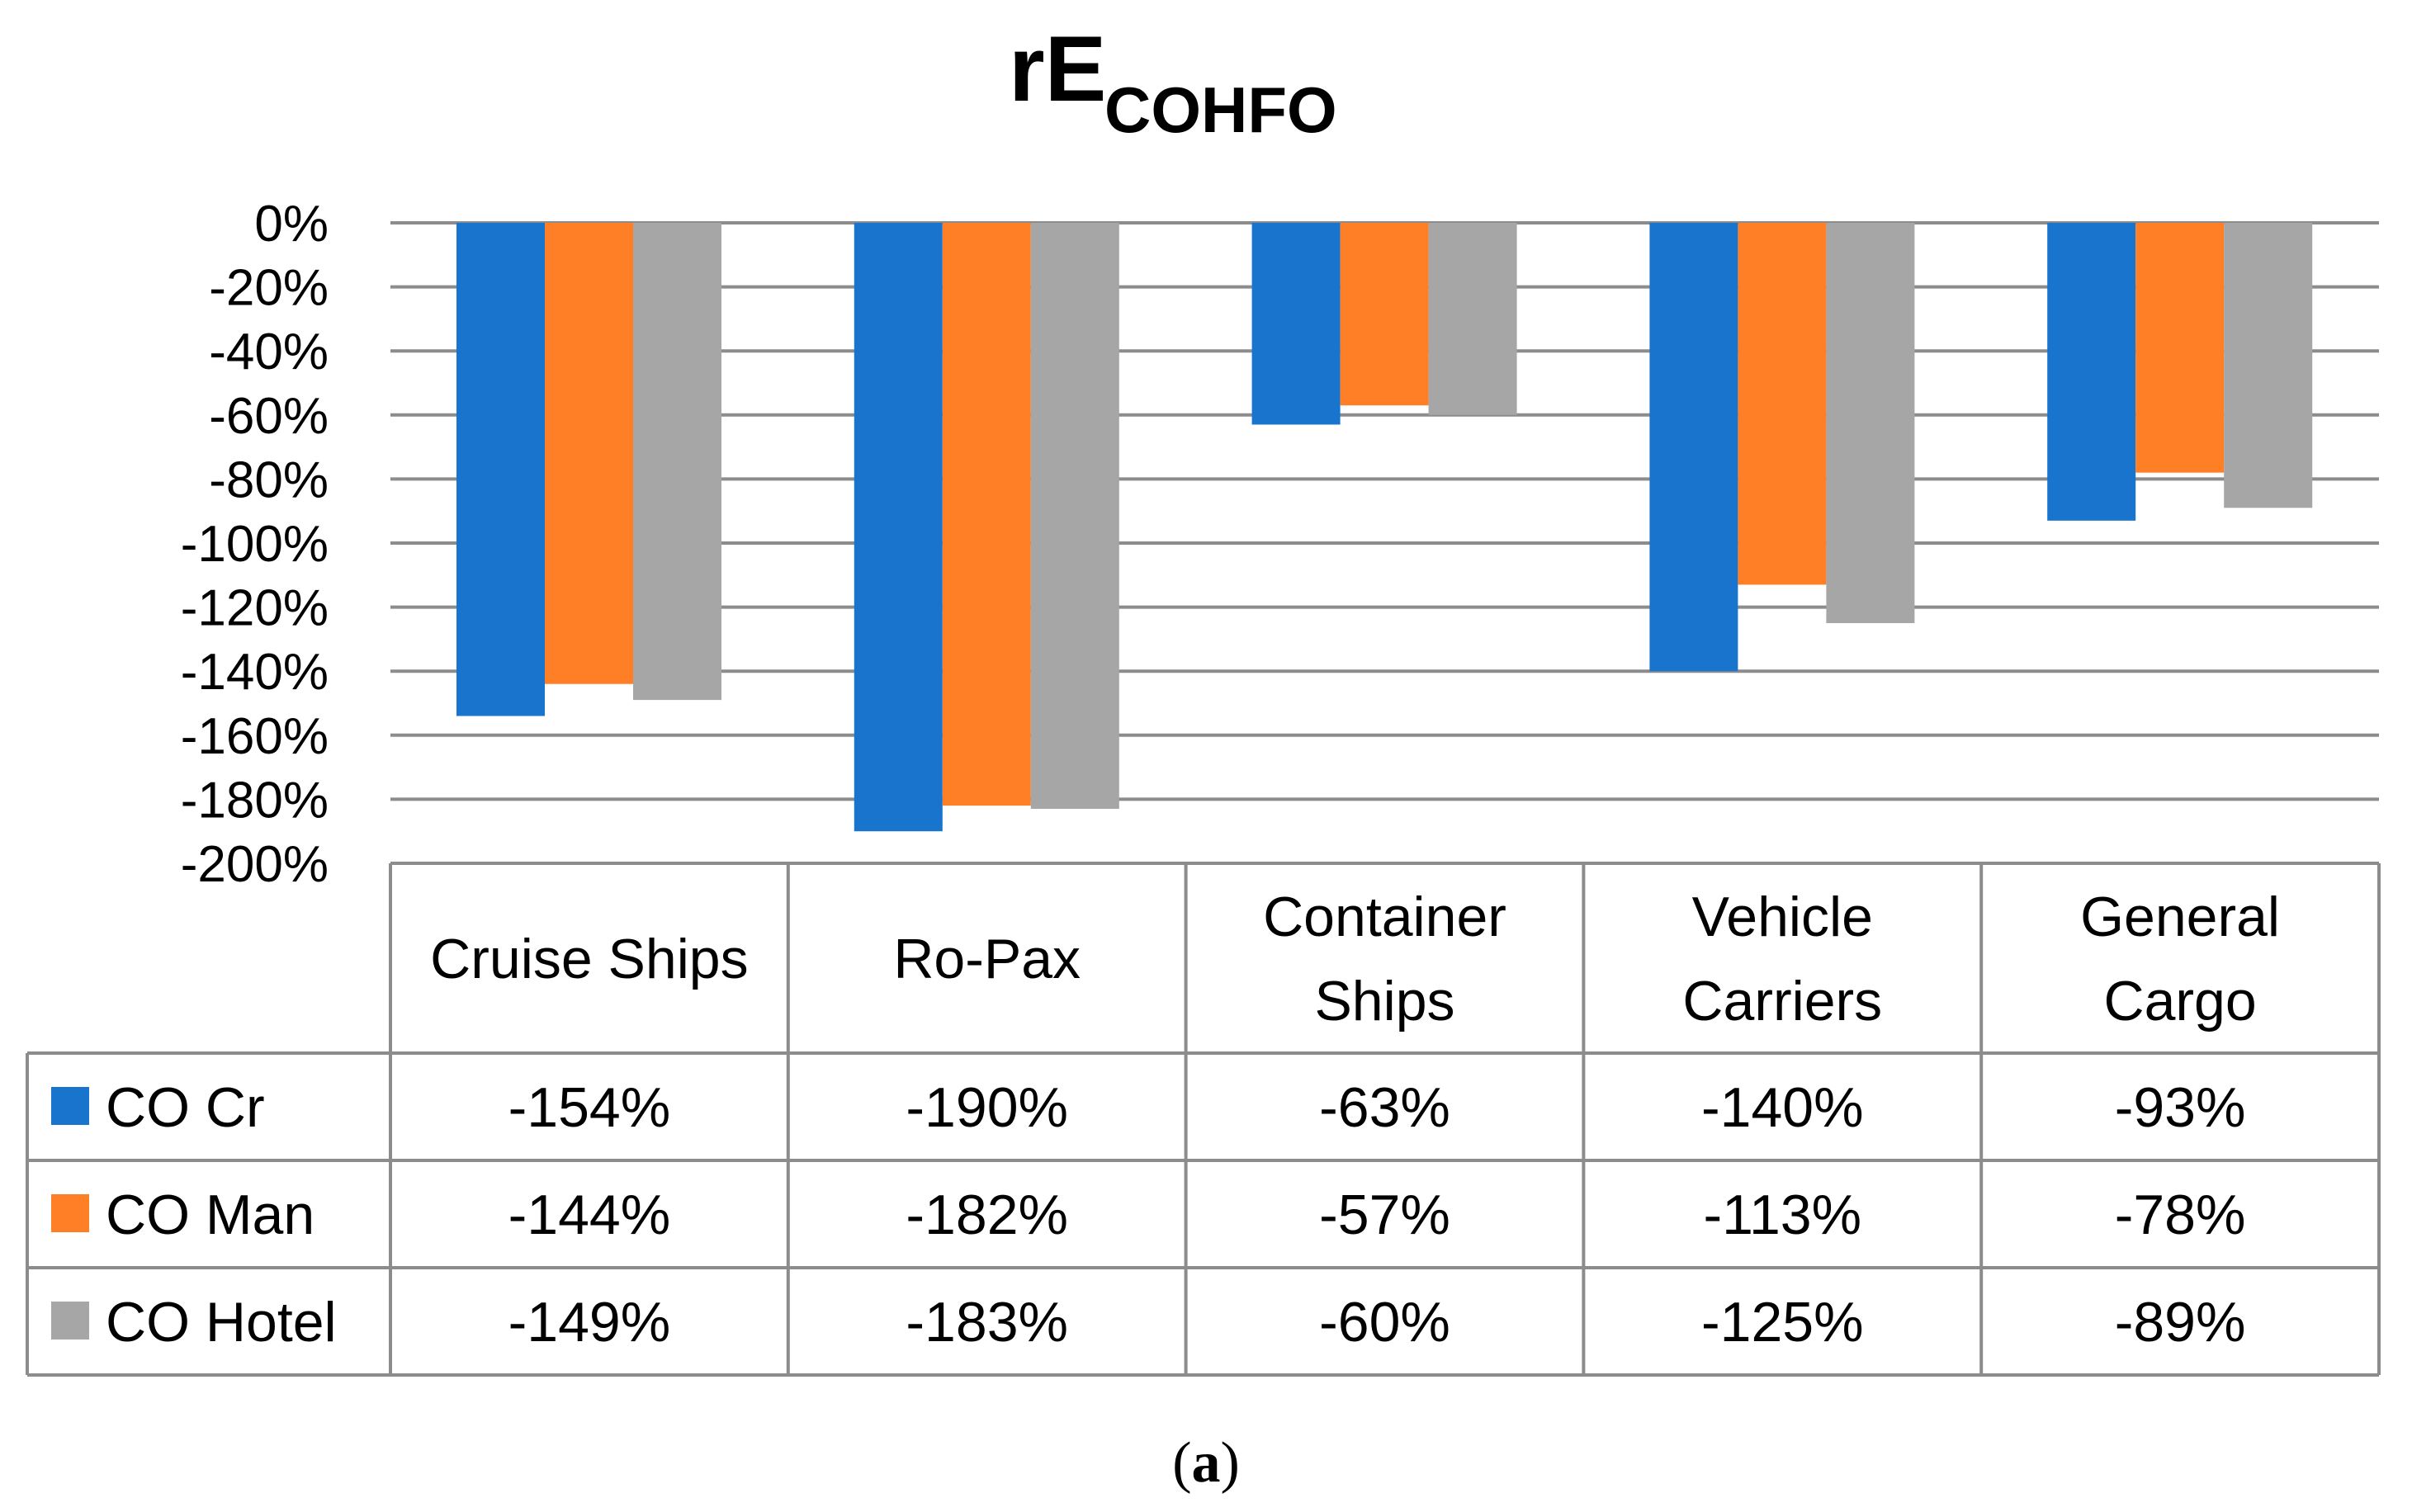  I want to click on table-cell-value: -140%, so click(1782, 1107).